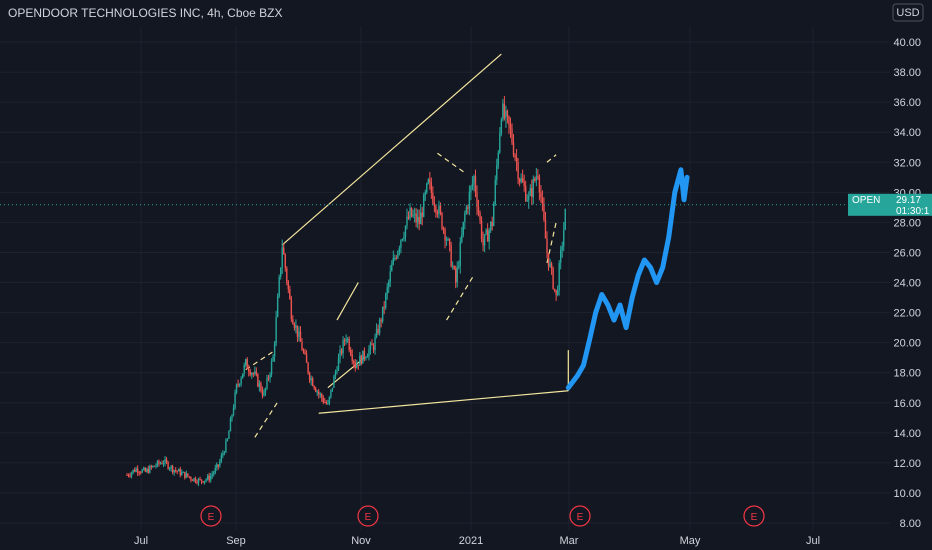 Image resolution: width=932 pixels, height=550 pixels. What do you see at coordinates (907, 494) in the screenshot?
I see `y-tick-label: 10.00` at bounding box center [907, 494].